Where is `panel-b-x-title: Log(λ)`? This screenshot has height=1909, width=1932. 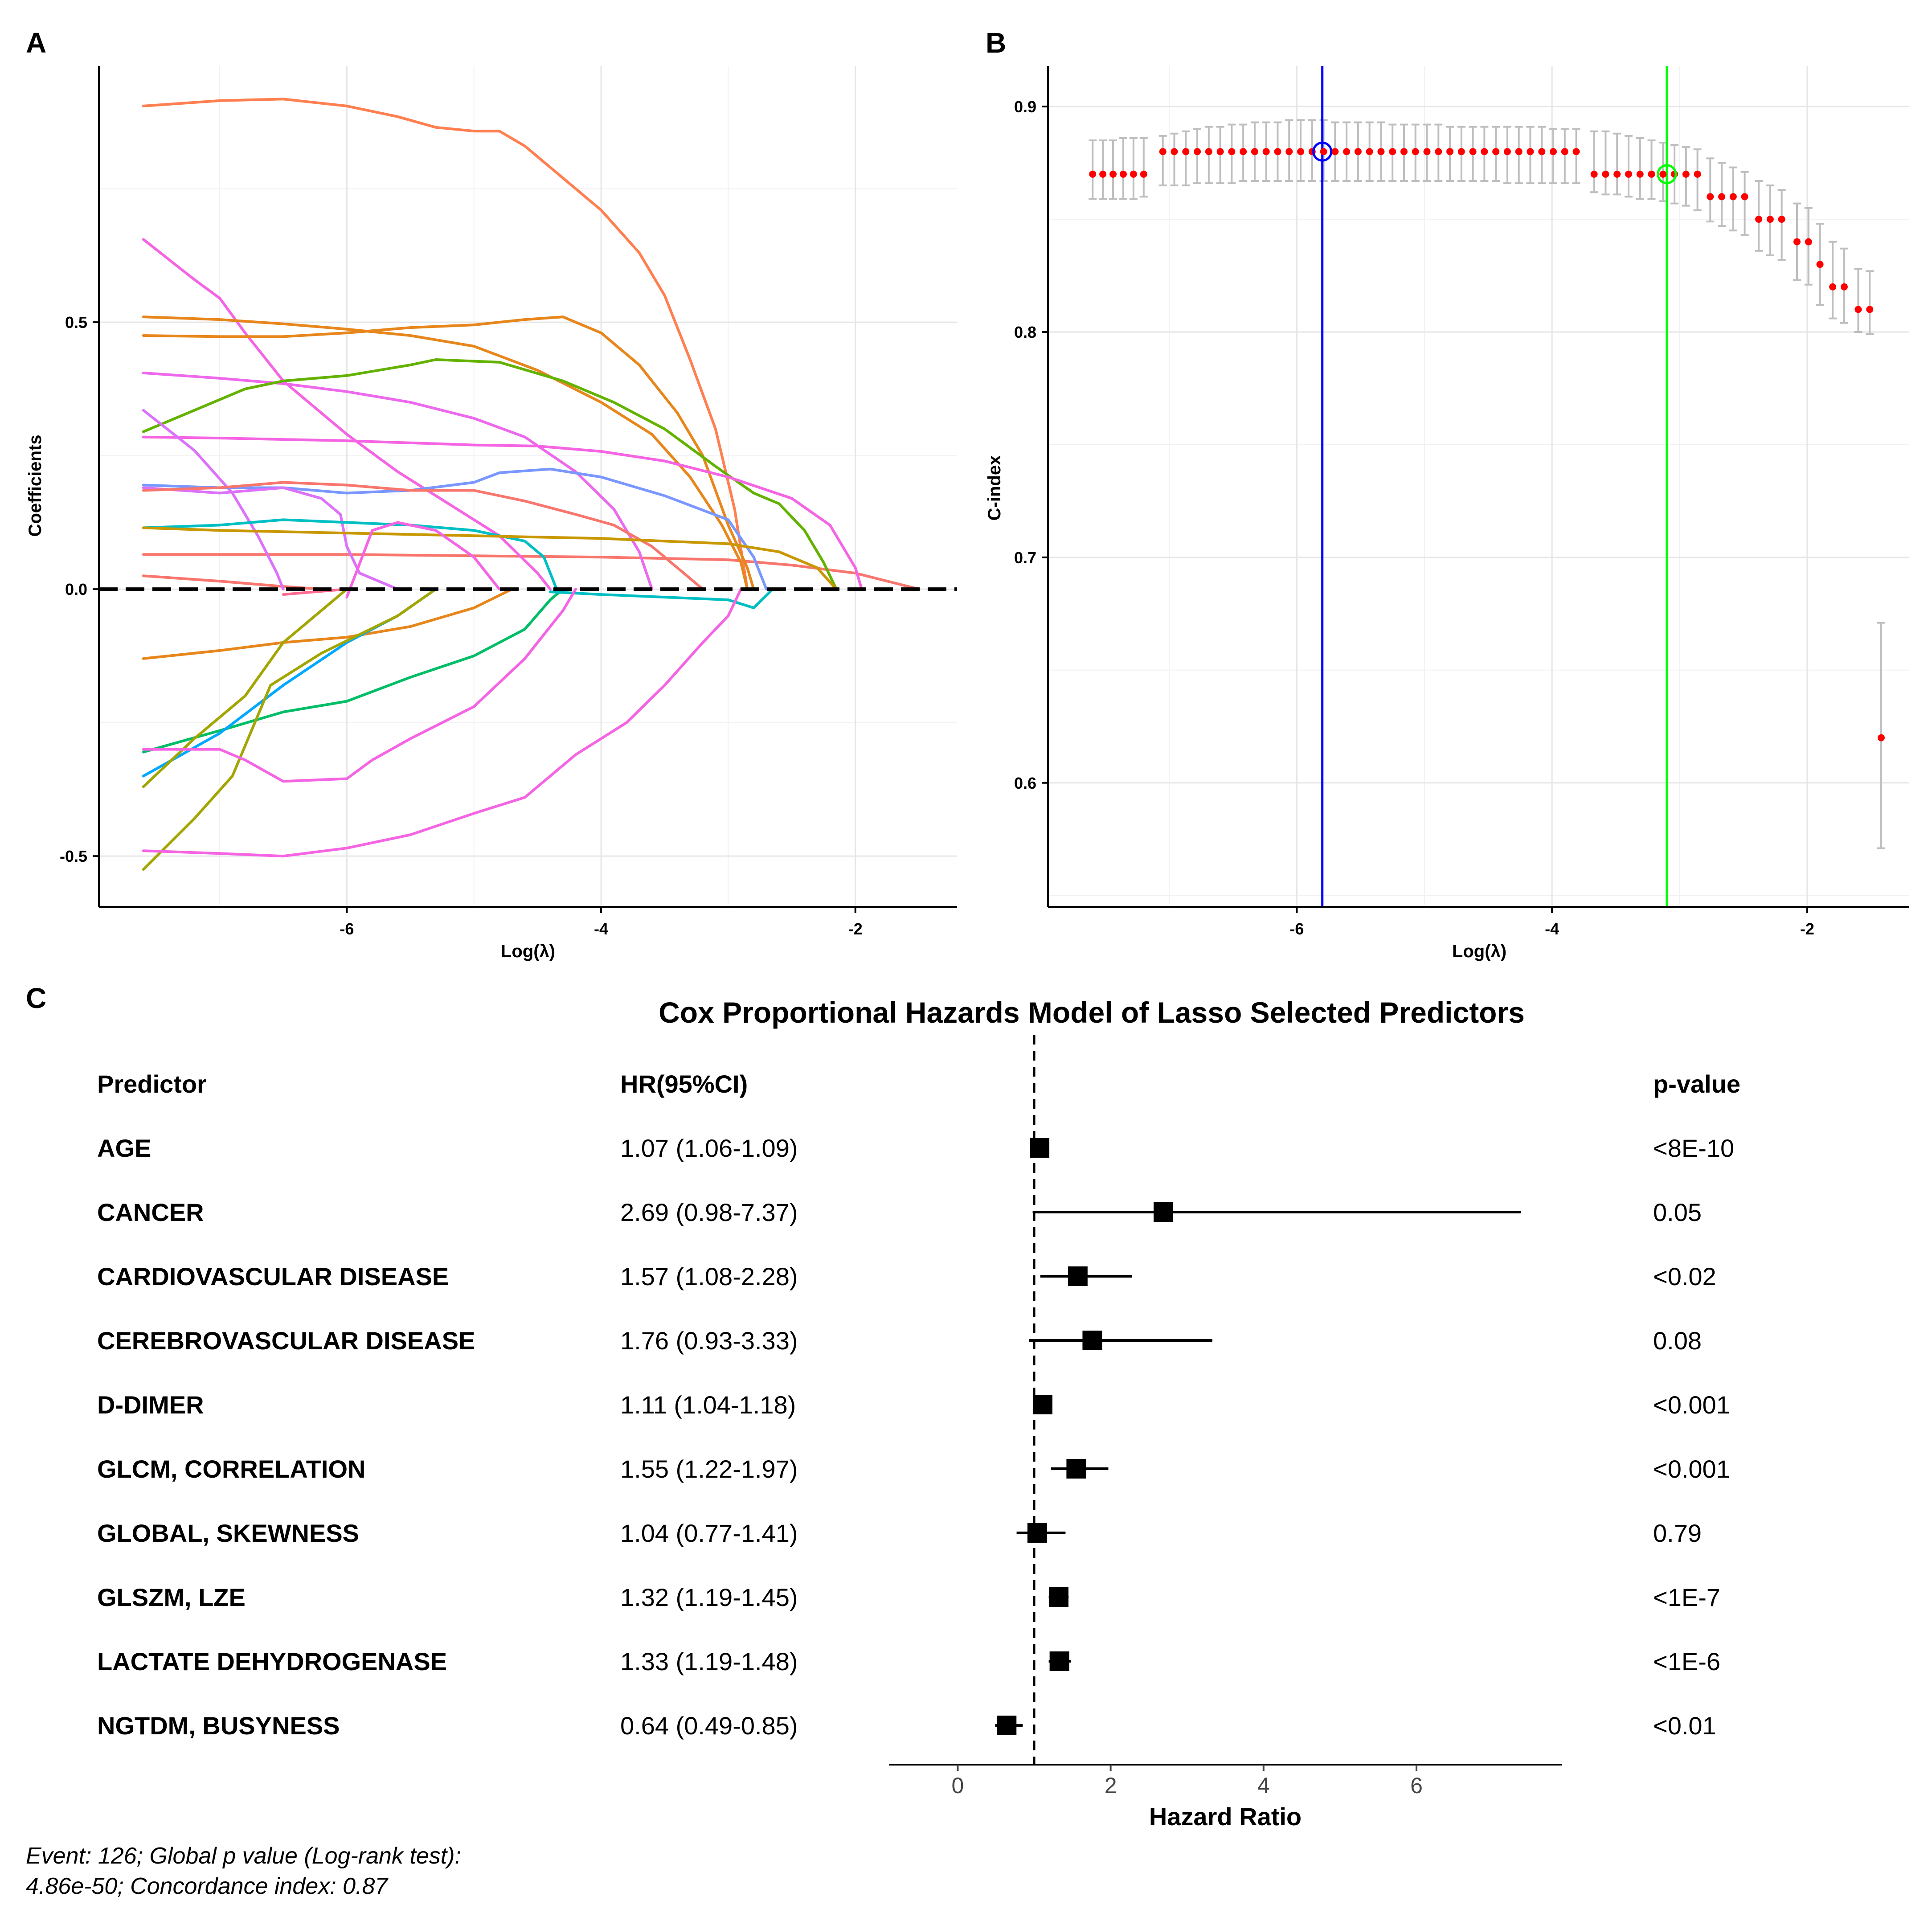 panel-b-x-title: Log(λ) is located at coordinates (1479, 951).